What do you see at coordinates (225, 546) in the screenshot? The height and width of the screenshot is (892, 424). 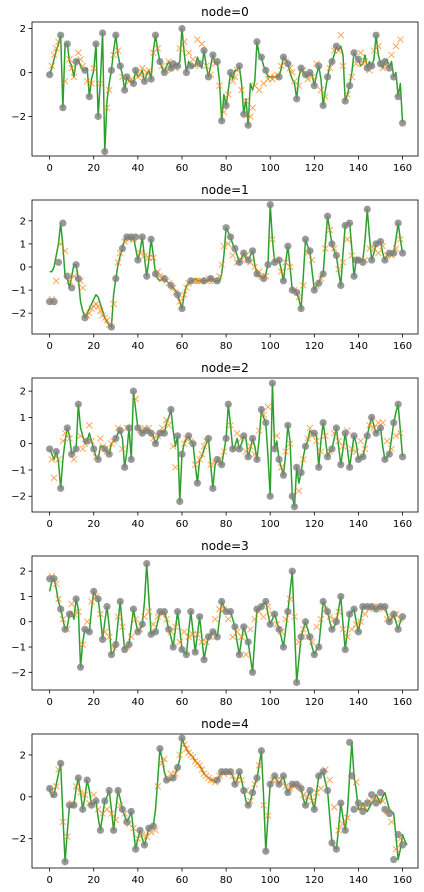 I see `subplot-title: node=3` at bounding box center [225, 546].